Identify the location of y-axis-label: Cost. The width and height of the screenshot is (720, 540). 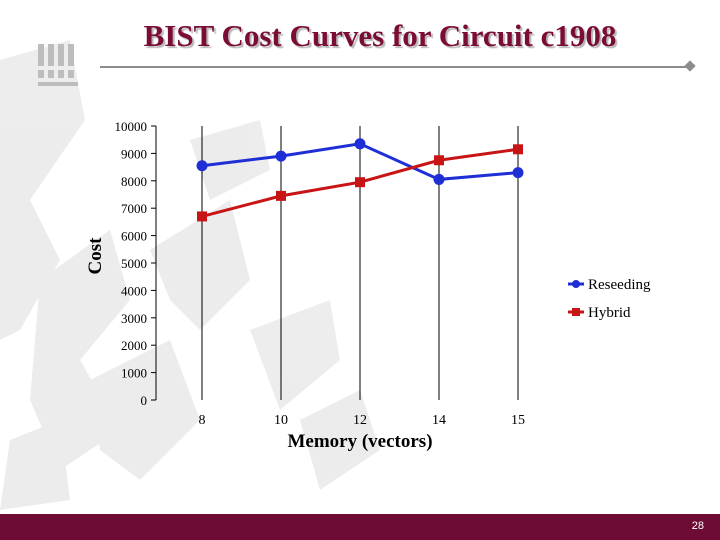
(95, 256).